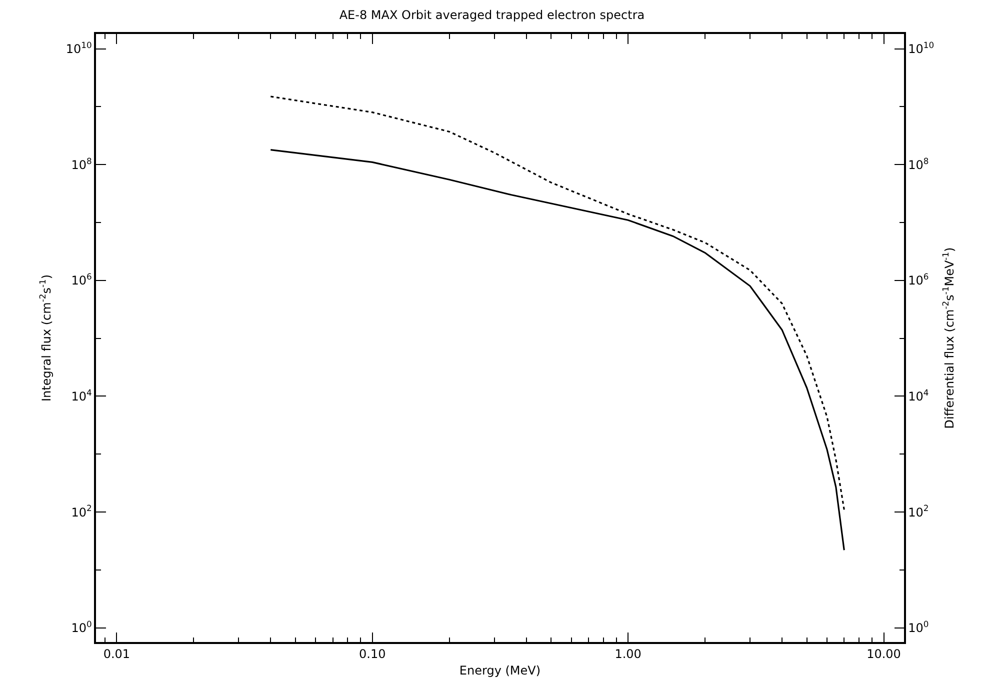  What do you see at coordinates (918, 627) in the screenshot?
I see `text: 10$^{0}$` at bounding box center [918, 627].